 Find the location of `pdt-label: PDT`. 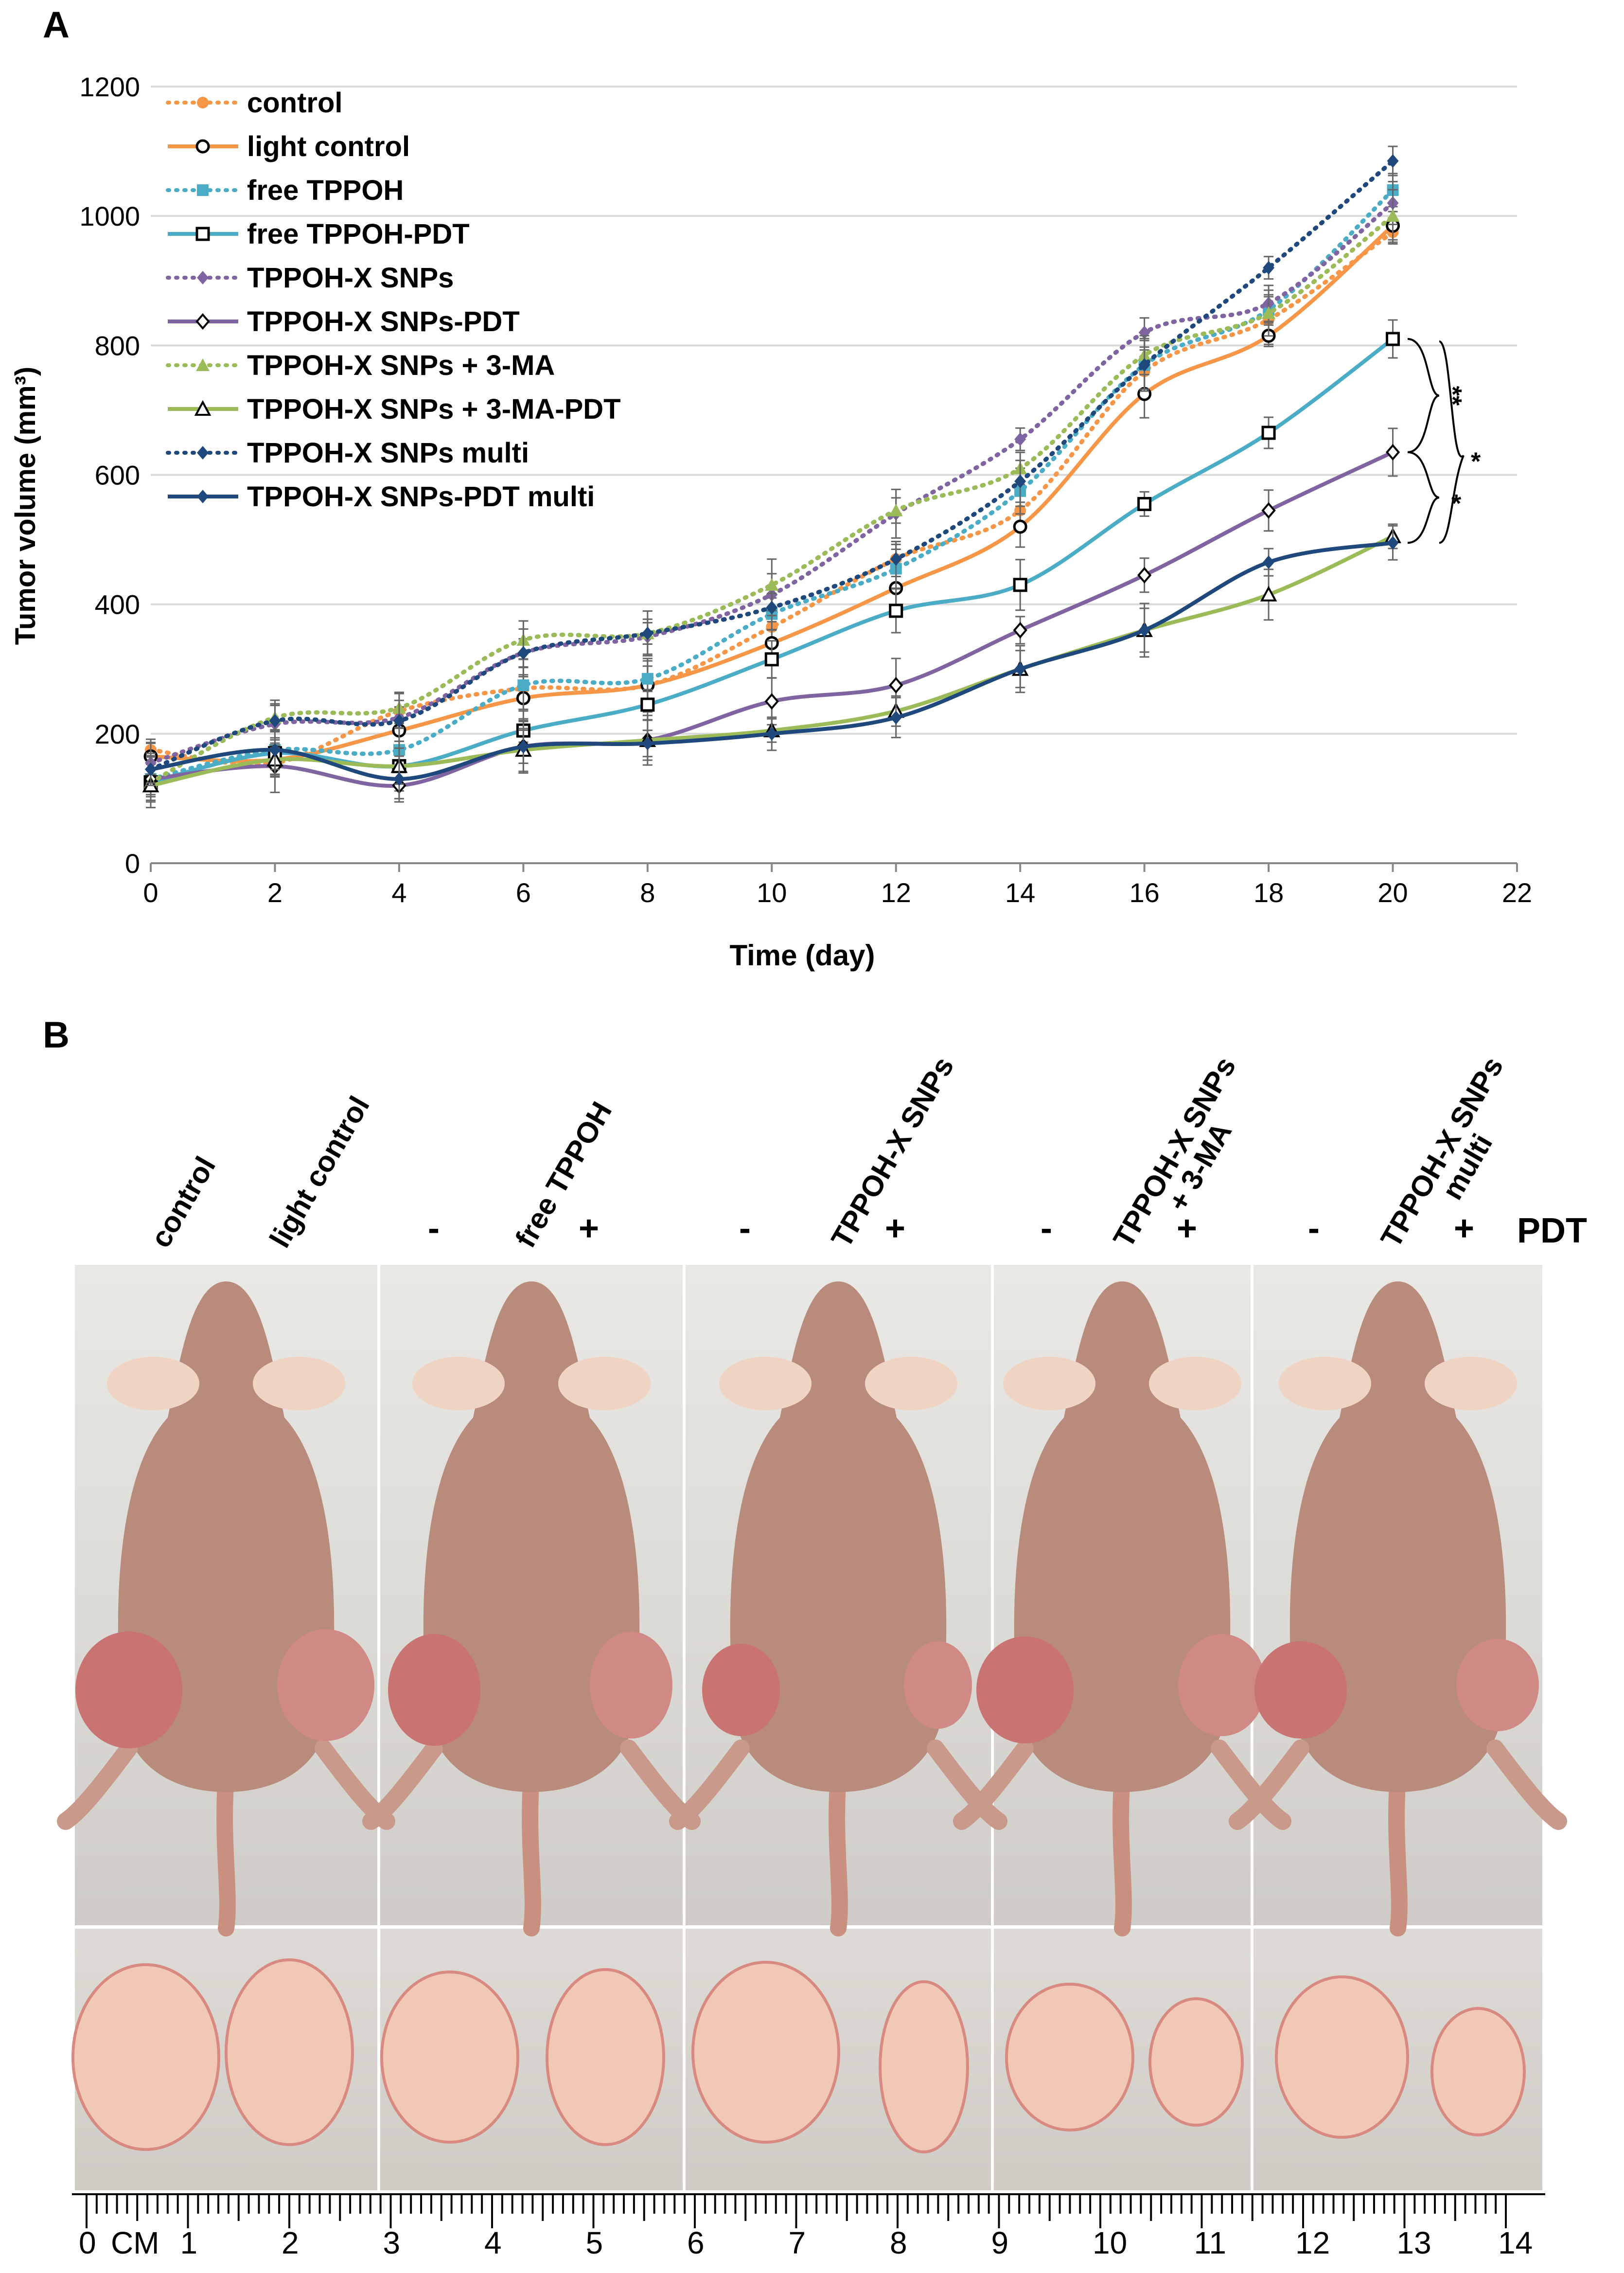

pdt-label: PDT is located at coordinates (1552, 1230).